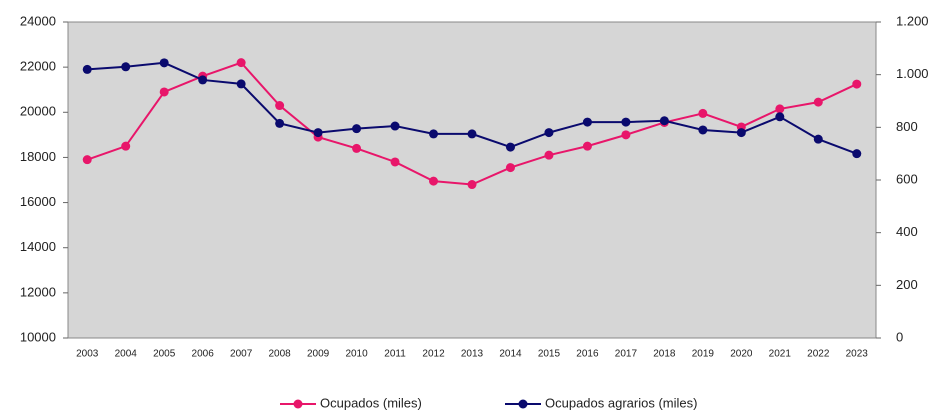 Image resolution: width=935 pixels, height=412 pixels. Describe the element at coordinates (587, 354) in the screenshot. I see `x-tick-label: 2016` at that location.